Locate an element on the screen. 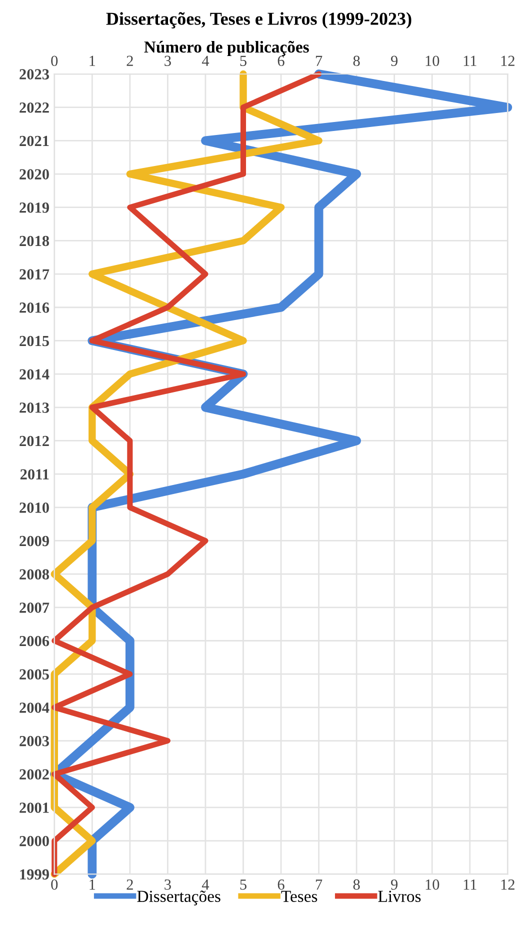 The width and height of the screenshot is (518, 925). y-tick-label: 2006 is located at coordinates (35, 641).